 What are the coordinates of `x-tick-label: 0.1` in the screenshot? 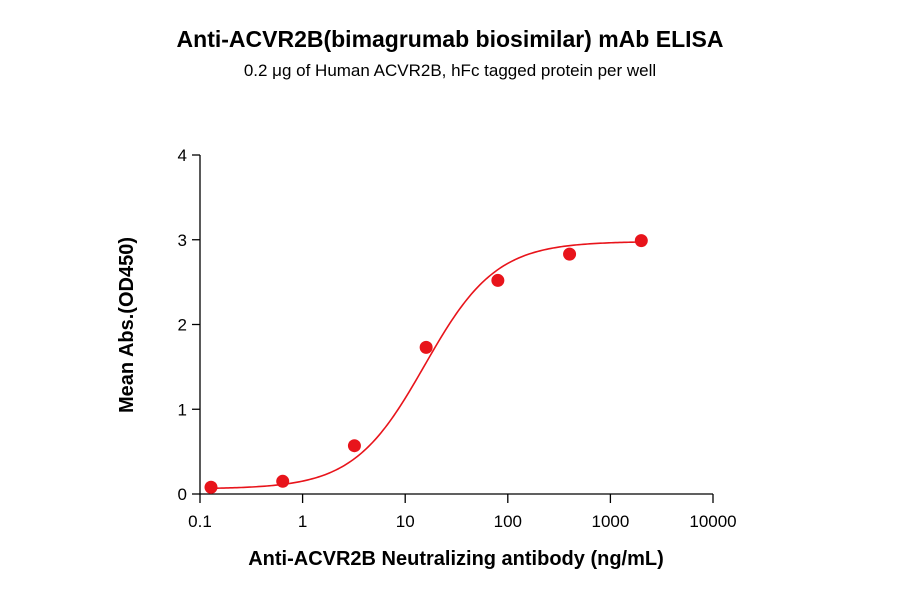 It's located at (200, 521).